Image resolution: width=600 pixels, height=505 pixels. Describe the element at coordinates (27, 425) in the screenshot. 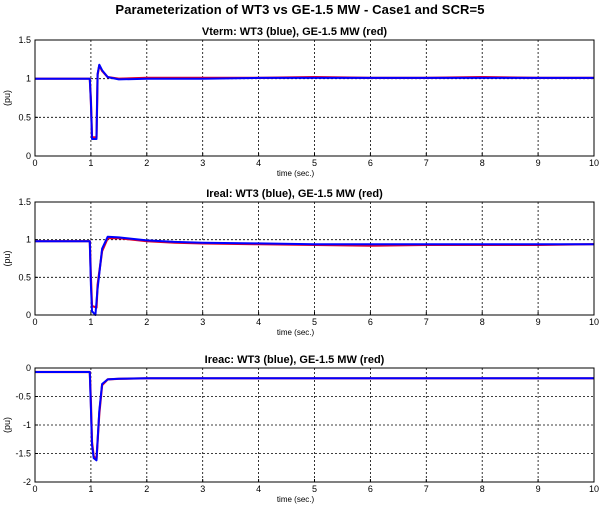

I see `y-tick-label: -1` at that location.